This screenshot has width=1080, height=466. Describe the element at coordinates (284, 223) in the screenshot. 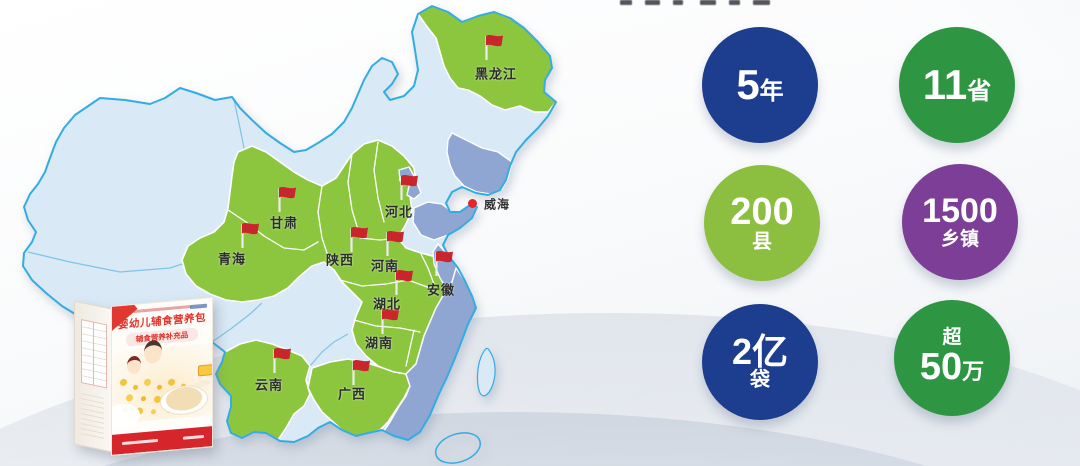

I see `province-label-gansu: 甘肃` at that location.